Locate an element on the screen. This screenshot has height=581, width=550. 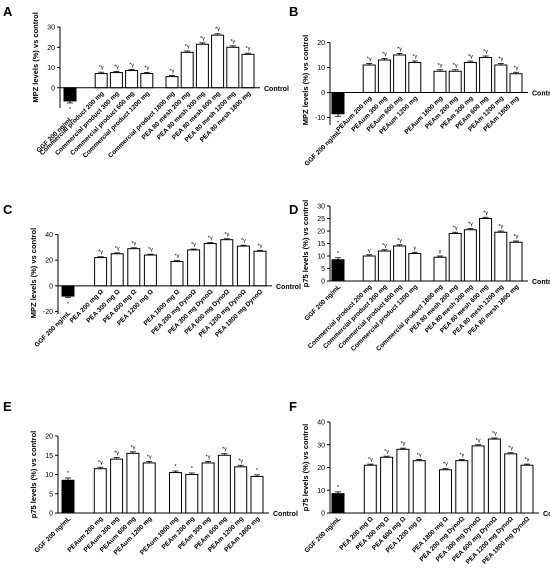
y-tick-label: -10 is located at coordinates (320, 118).